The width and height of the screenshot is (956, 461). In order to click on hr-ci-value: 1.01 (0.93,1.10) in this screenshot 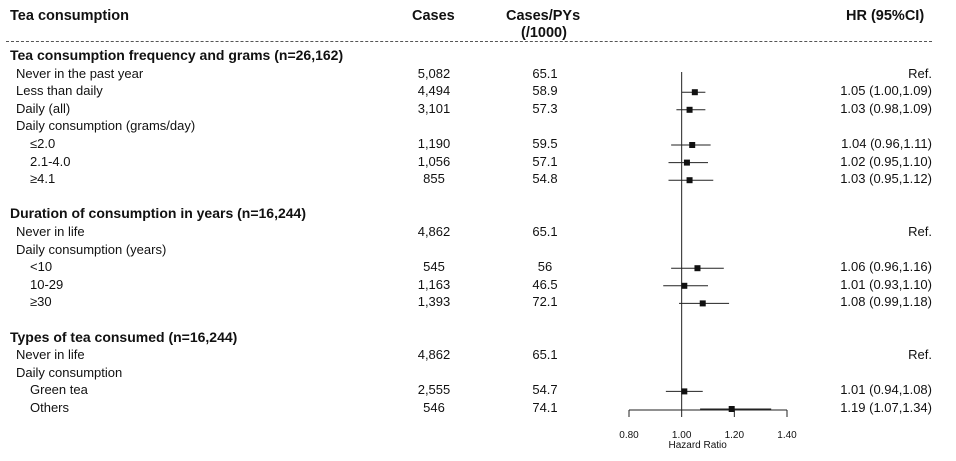, I will do `click(886, 284)`.